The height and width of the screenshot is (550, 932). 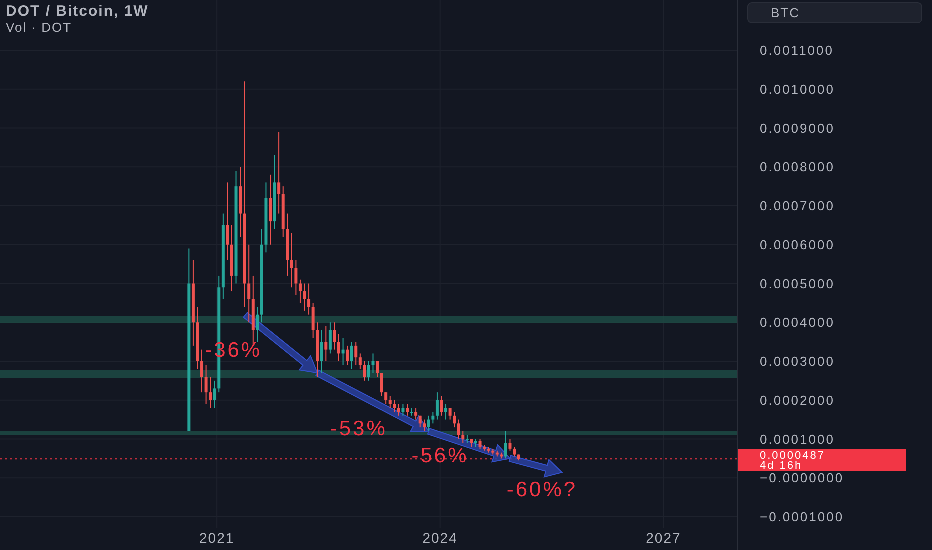 I want to click on x-tick-label: 2027, so click(x=664, y=538).